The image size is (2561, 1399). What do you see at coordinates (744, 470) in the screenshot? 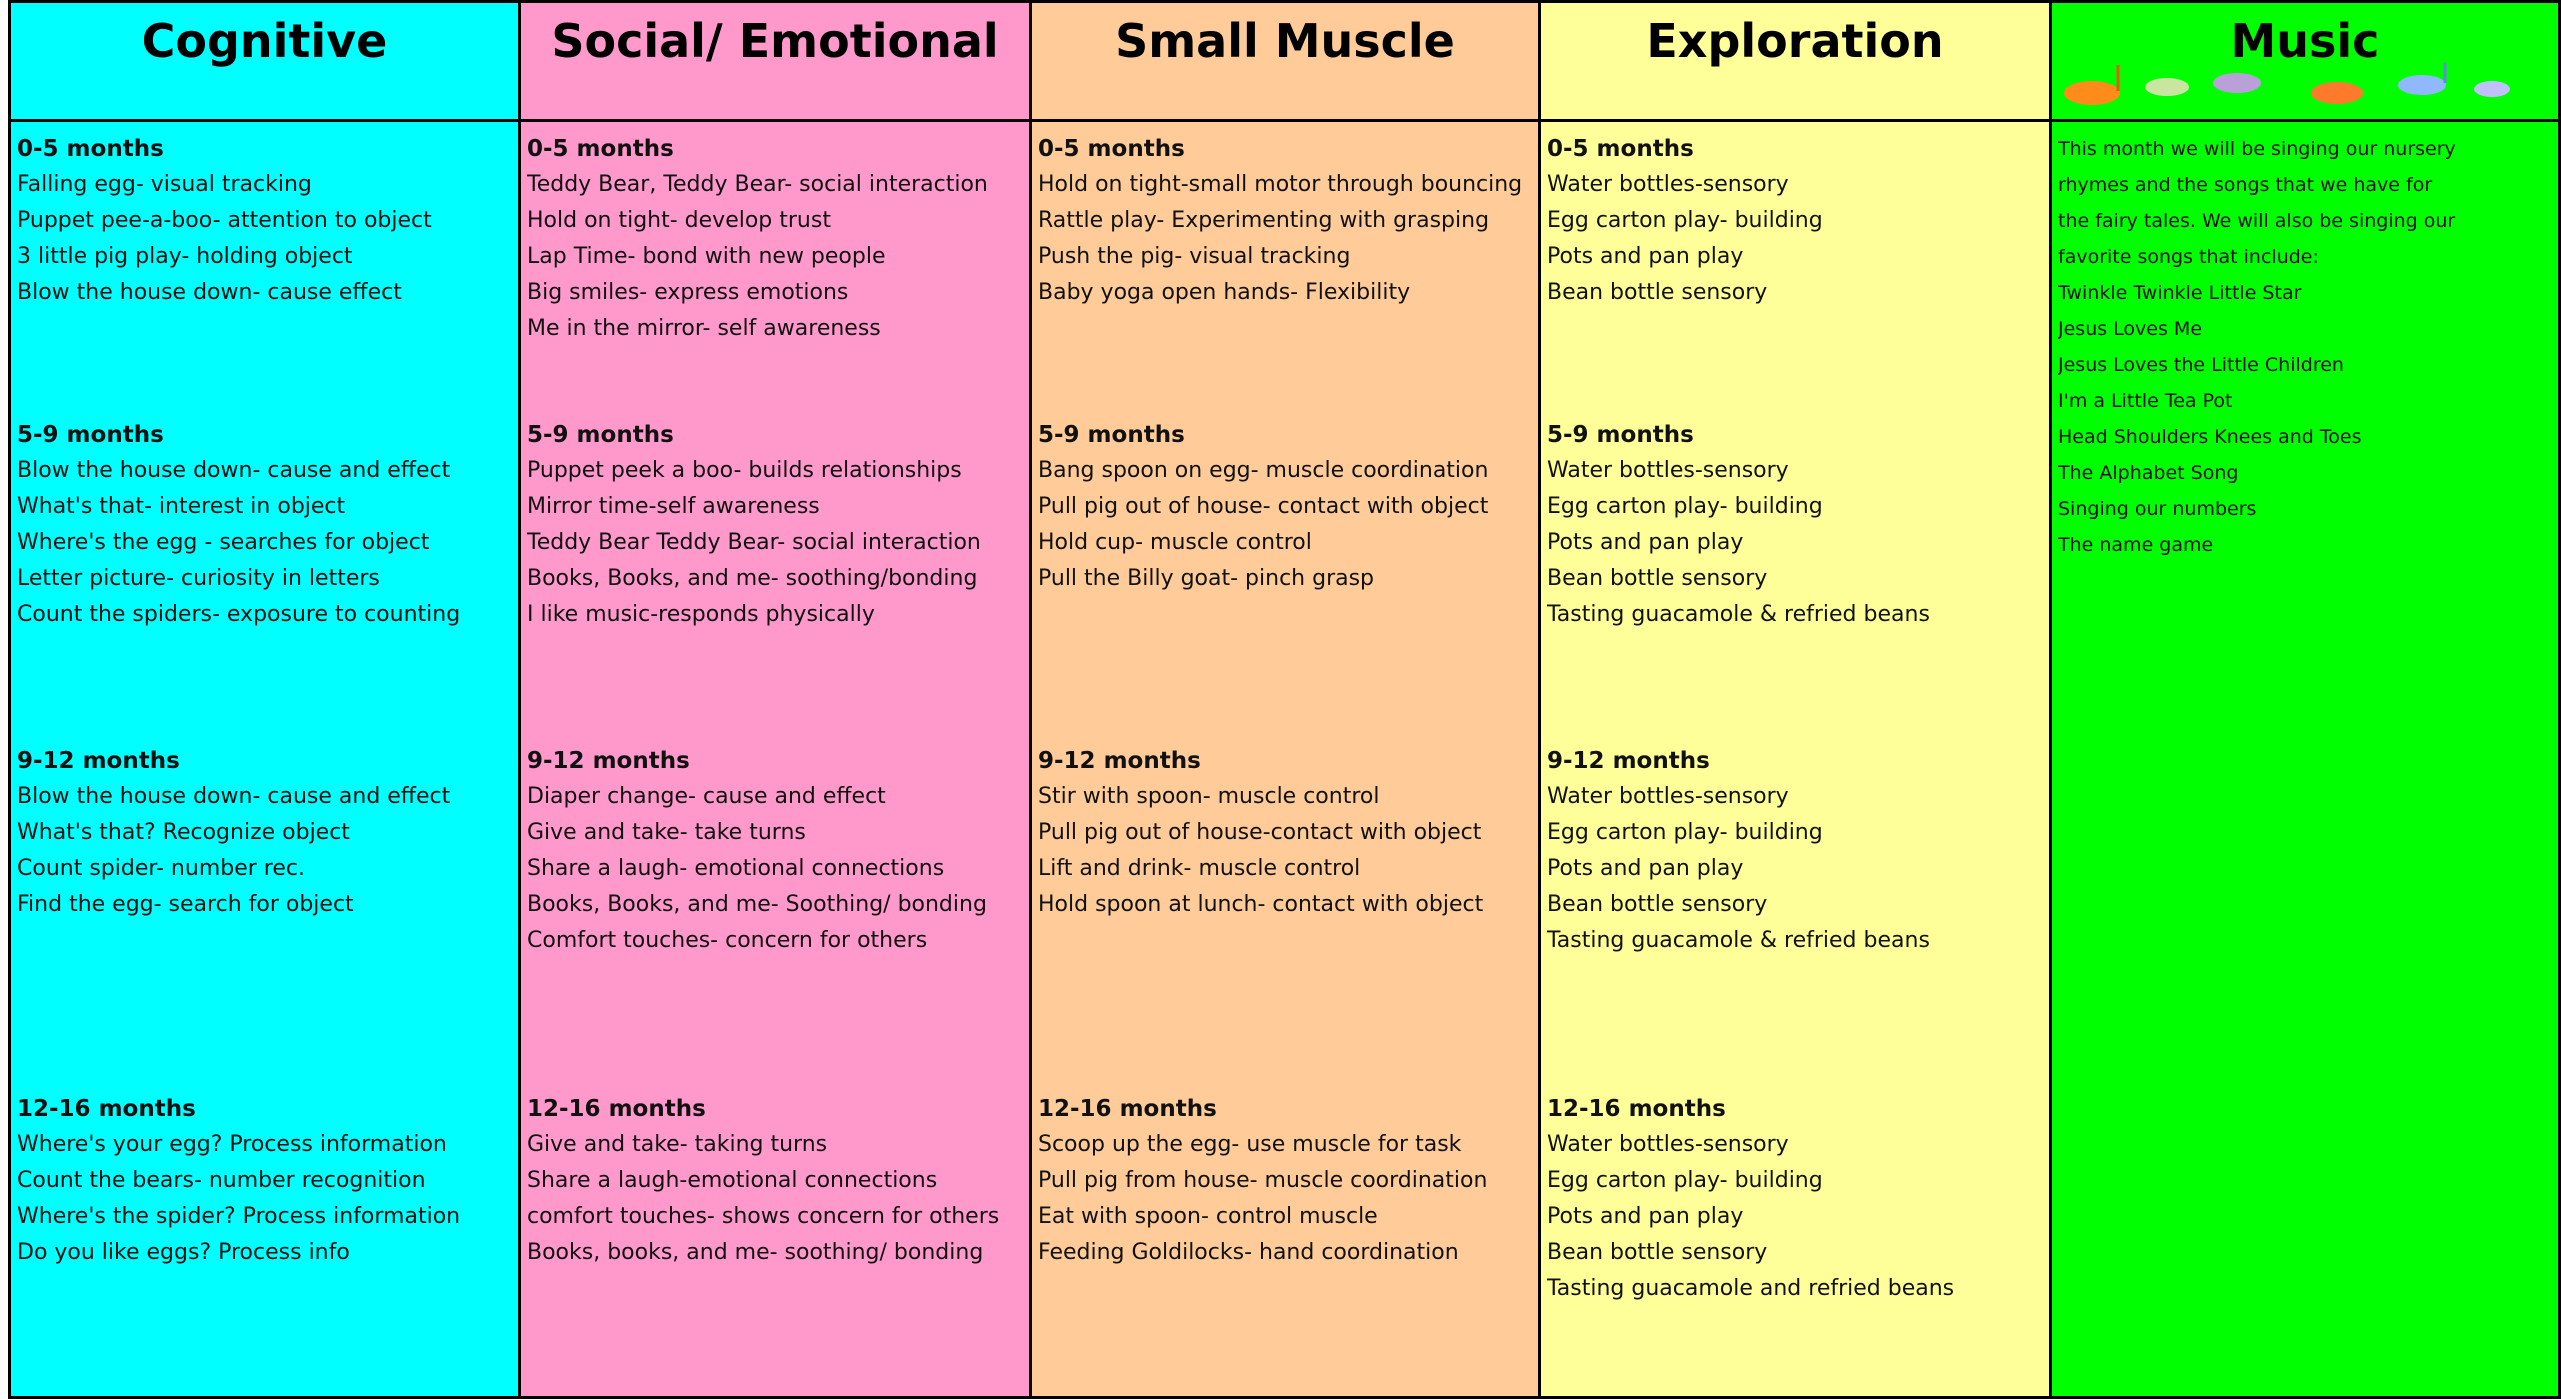
I see `activity: Puppet peek a boo- builds relationships` at bounding box center [744, 470].